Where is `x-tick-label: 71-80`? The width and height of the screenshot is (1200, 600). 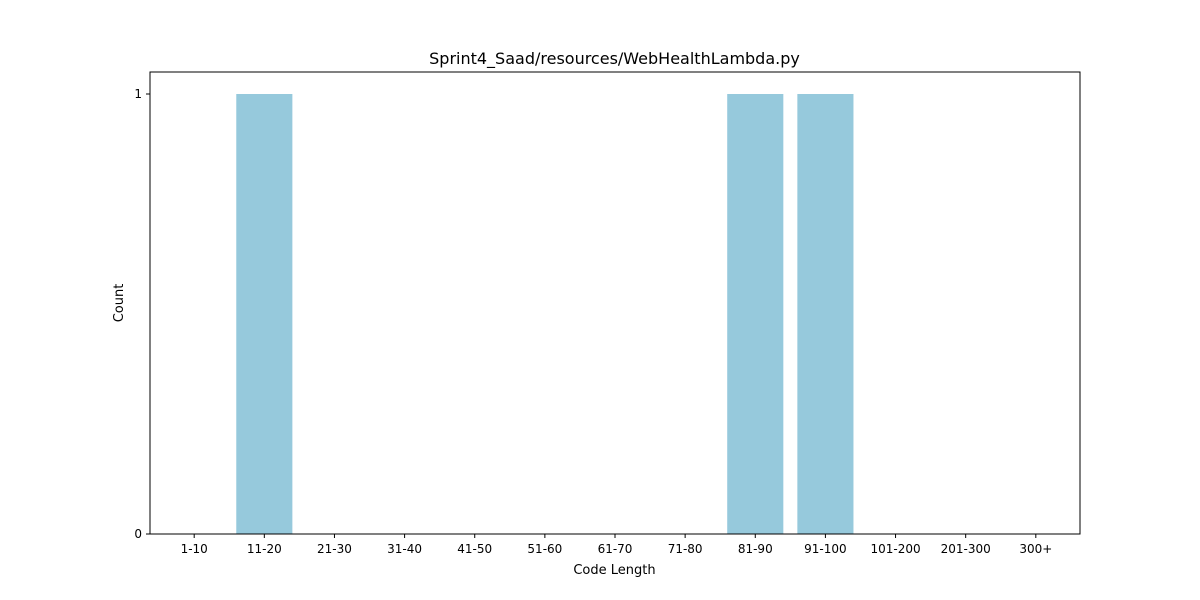
x-tick-label: 71-80 is located at coordinates (685, 549).